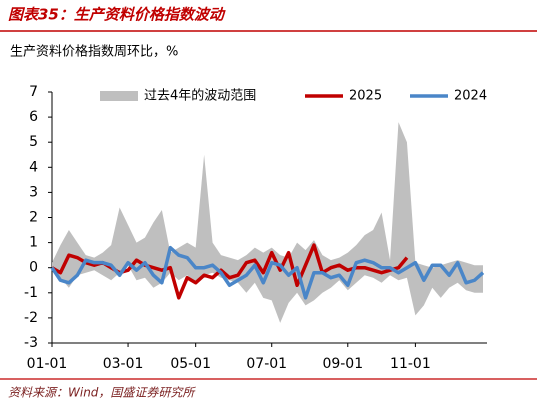  What do you see at coordinates (47, 364) in the screenshot?
I see `x-tick-label: 01-01` at bounding box center [47, 364].